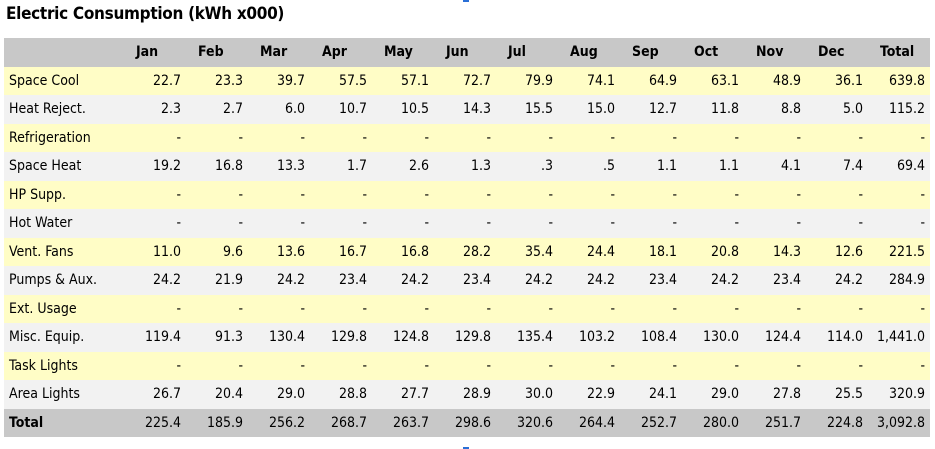  What do you see at coordinates (837, 80) in the screenshot?
I see `table-cell: 36.1` at bounding box center [837, 80].